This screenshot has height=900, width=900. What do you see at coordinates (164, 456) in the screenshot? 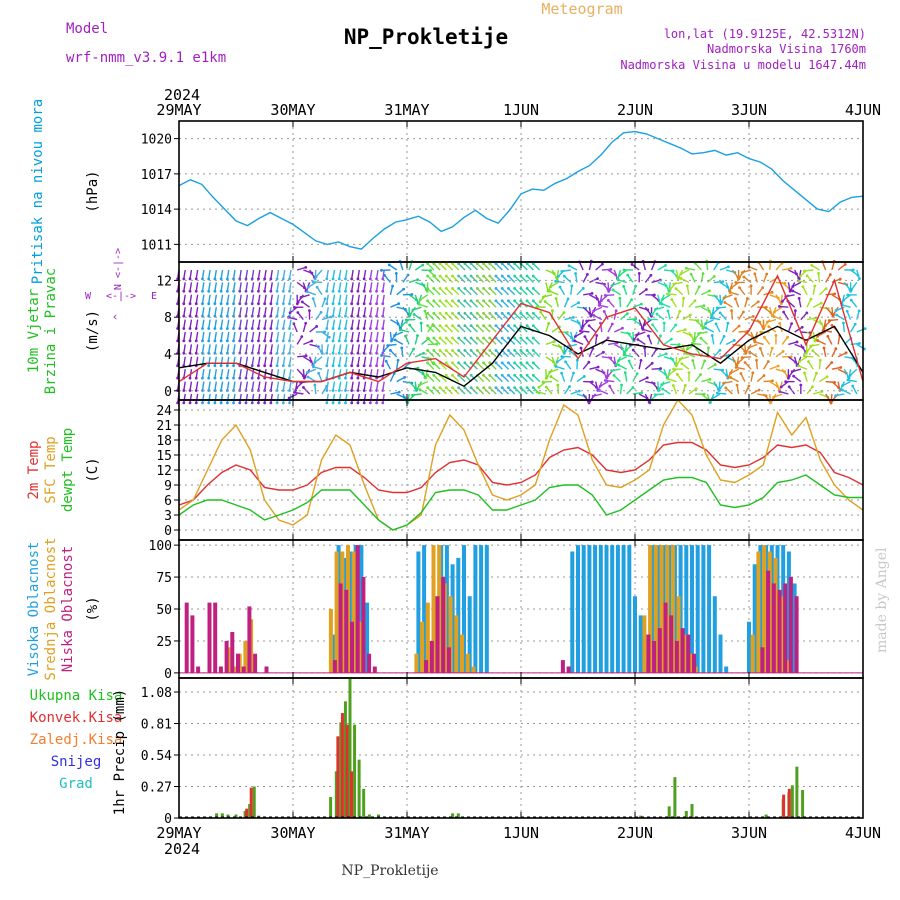
I see `ytick-label: 15` at bounding box center [164, 456].